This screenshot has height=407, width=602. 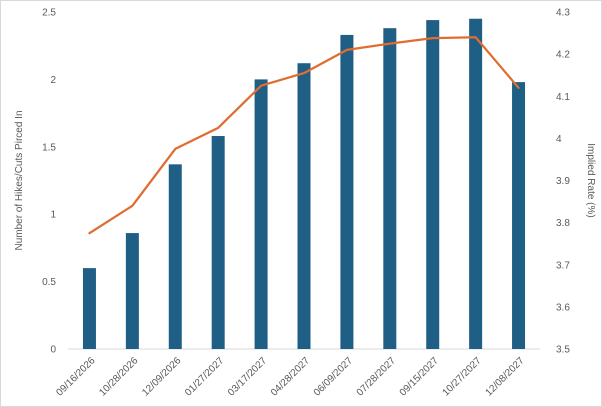 I want to click on y2-tick-label-0: 3.5, so click(x=563, y=350).